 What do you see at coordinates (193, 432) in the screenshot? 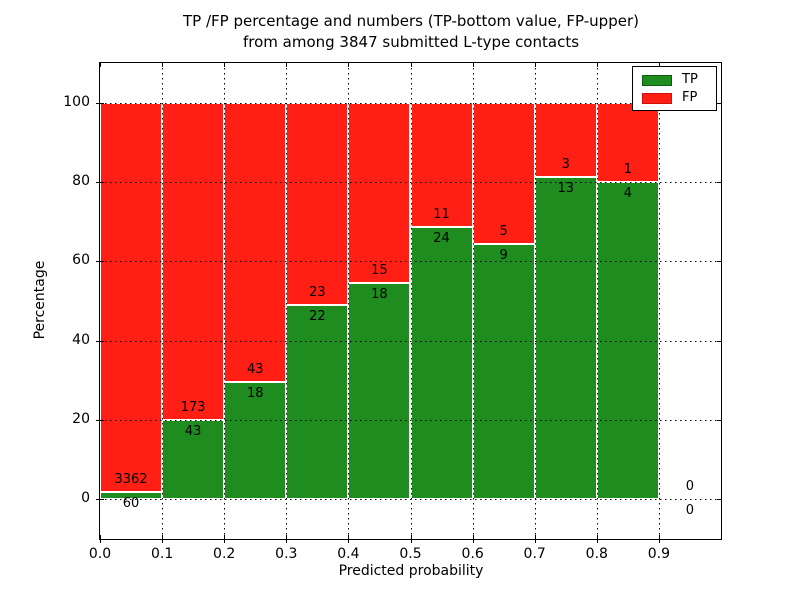
I see `tp-count-label: 43` at bounding box center [193, 432].